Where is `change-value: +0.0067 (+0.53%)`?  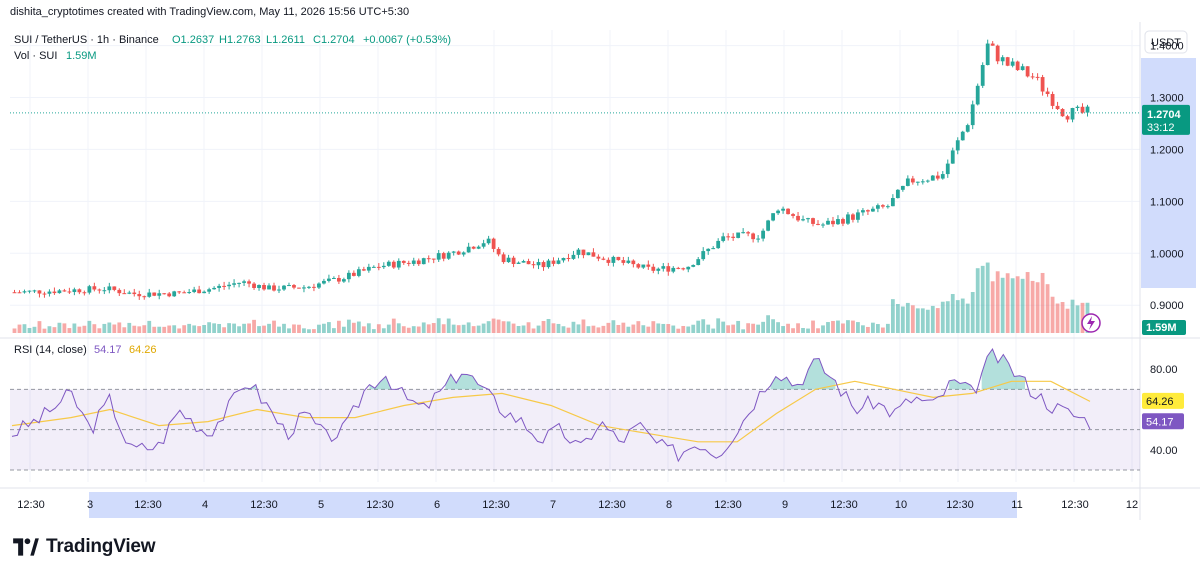
change-value: +0.0067 (+0.53%) is located at coordinates (407, 40).